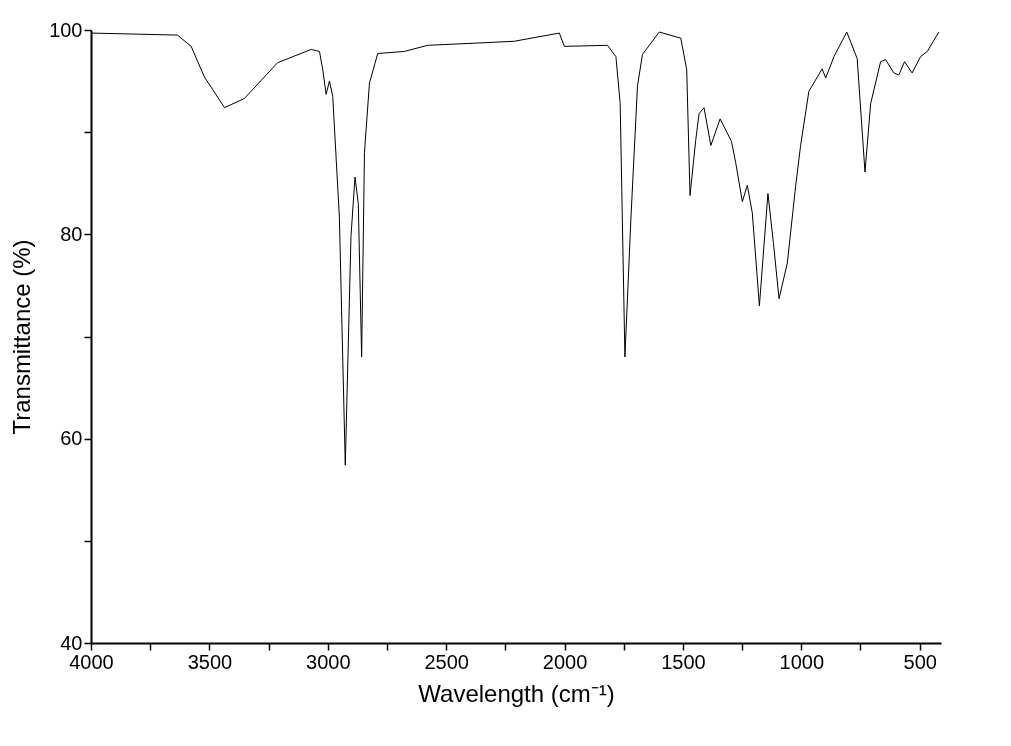  Describe the element at coordinates (22, 337) in the screenshot. I see `y-axis-title: Transmittance (%)` at that location.